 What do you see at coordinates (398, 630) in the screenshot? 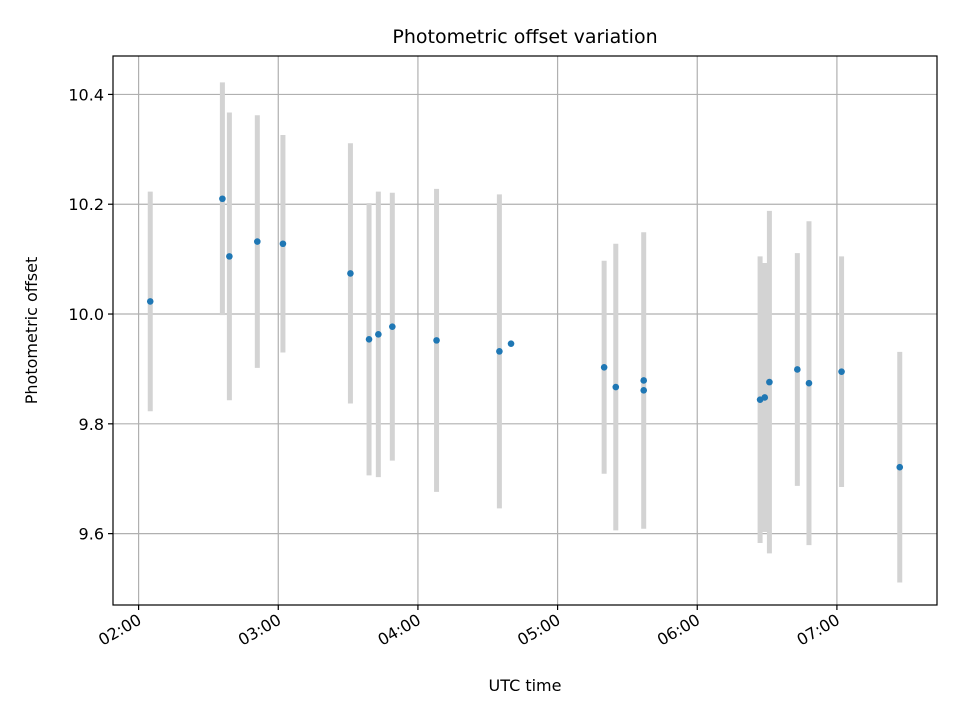
I see `x-tick-label: 04:00` at bounding box center [398, 630].